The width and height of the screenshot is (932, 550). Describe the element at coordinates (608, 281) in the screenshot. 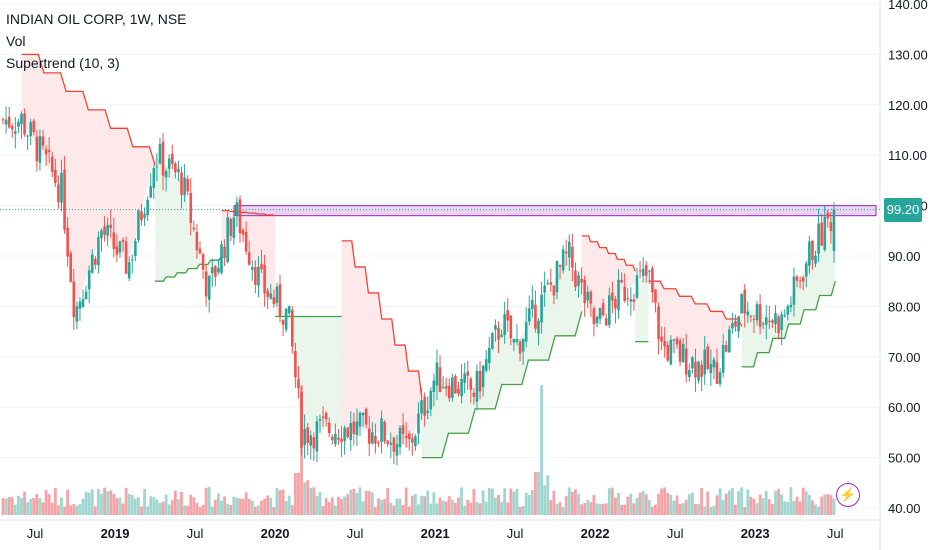

I see `supertrend-fill` at that location.